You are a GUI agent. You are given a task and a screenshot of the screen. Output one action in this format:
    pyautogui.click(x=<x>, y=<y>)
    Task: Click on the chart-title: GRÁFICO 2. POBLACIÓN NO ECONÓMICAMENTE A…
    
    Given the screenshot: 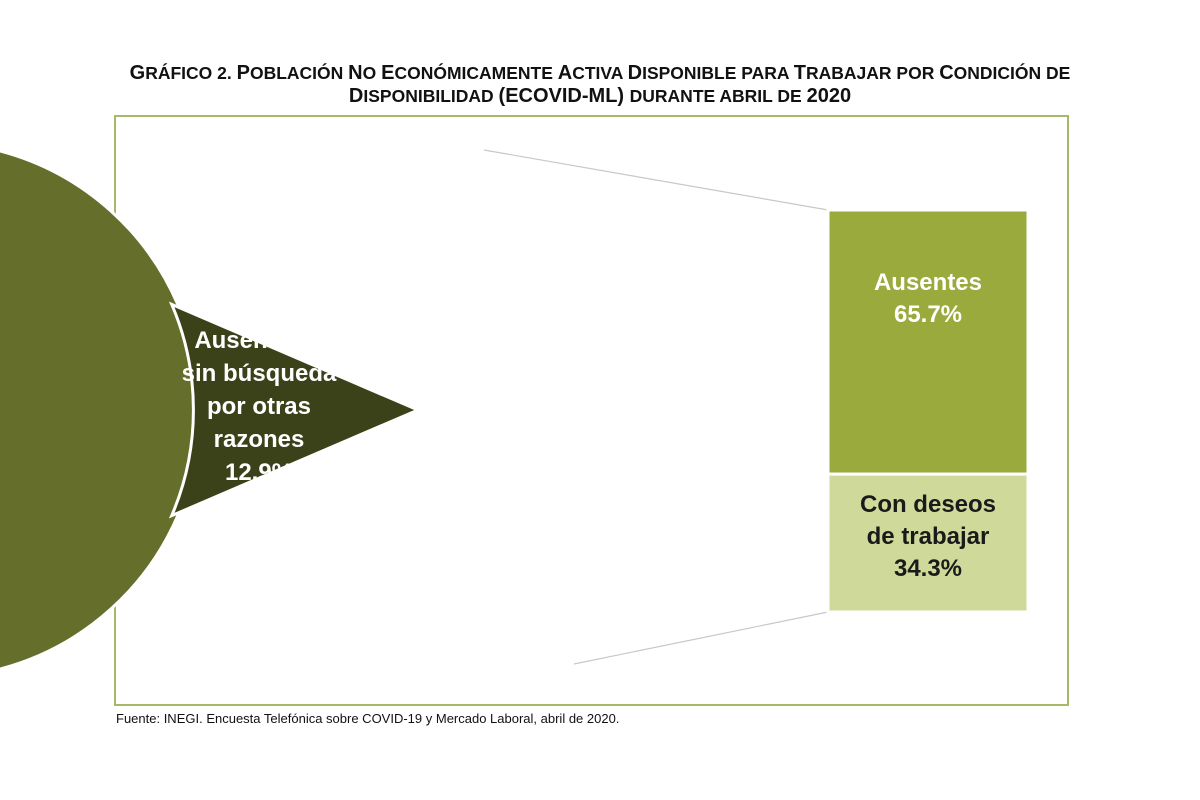 What is the action you would take?
    pyautogui.click(x=600, y=85)
    